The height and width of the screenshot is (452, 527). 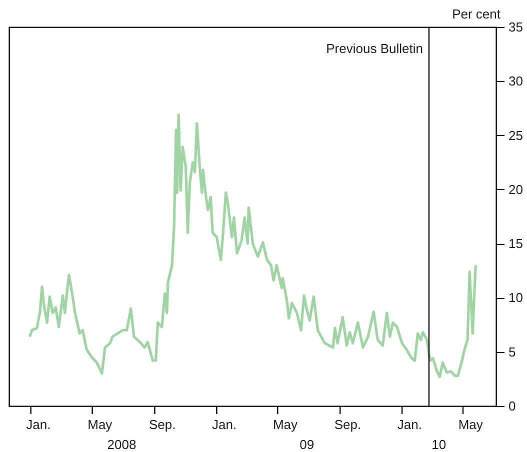 I want to click on y-axis-title: Per cent, so click(x=476, y=14).